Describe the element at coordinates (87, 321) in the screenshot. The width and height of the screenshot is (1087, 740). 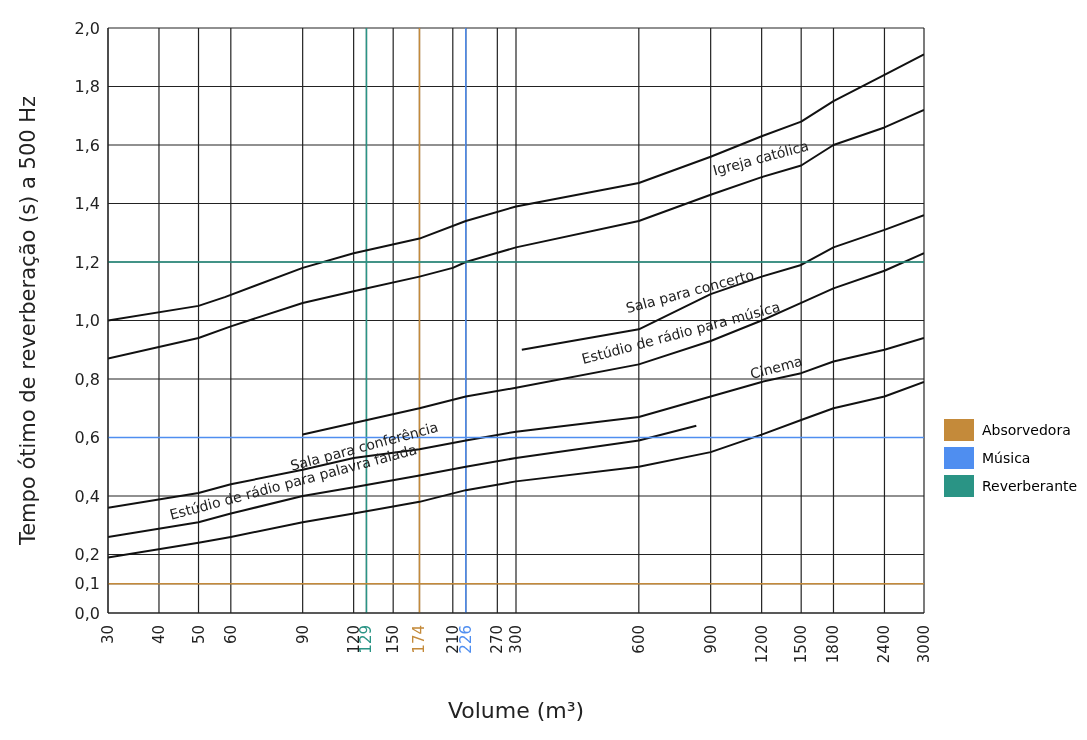
I see `y-tick-label: 1,0` at that location.